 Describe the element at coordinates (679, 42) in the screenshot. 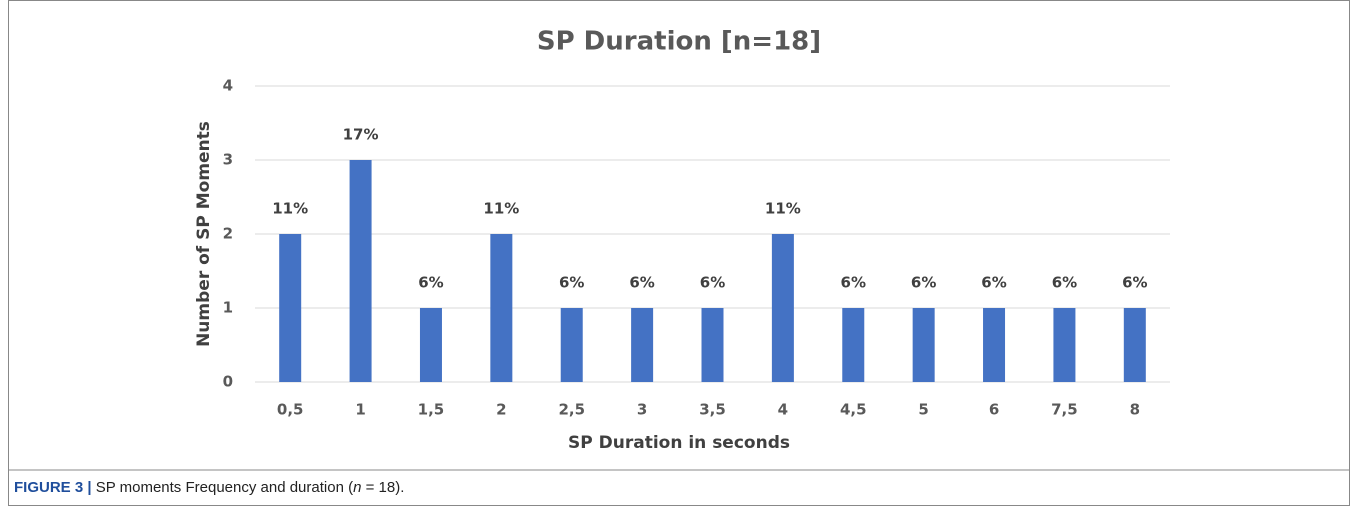

I see `chart-title: SP Duration [n=18]` at that location.